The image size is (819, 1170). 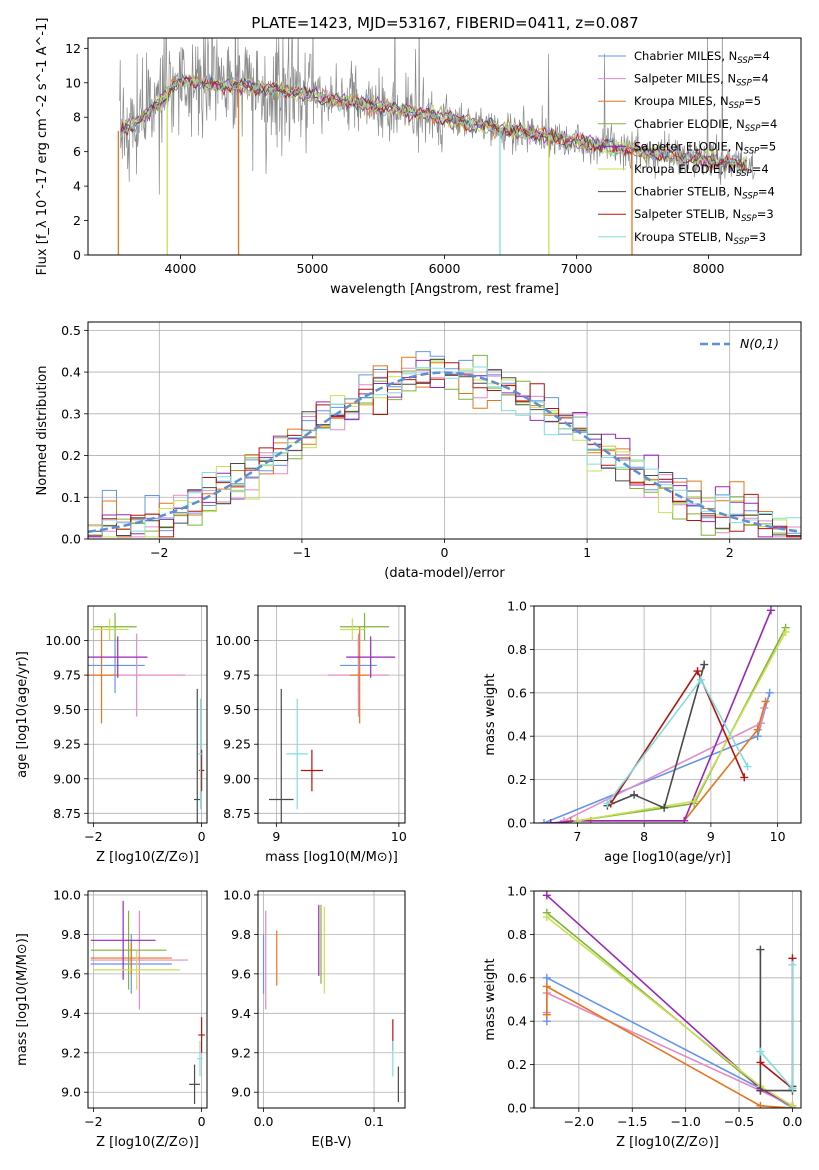 I want to click on x-tick-label: −1.0, so click(x=685, y=1121).